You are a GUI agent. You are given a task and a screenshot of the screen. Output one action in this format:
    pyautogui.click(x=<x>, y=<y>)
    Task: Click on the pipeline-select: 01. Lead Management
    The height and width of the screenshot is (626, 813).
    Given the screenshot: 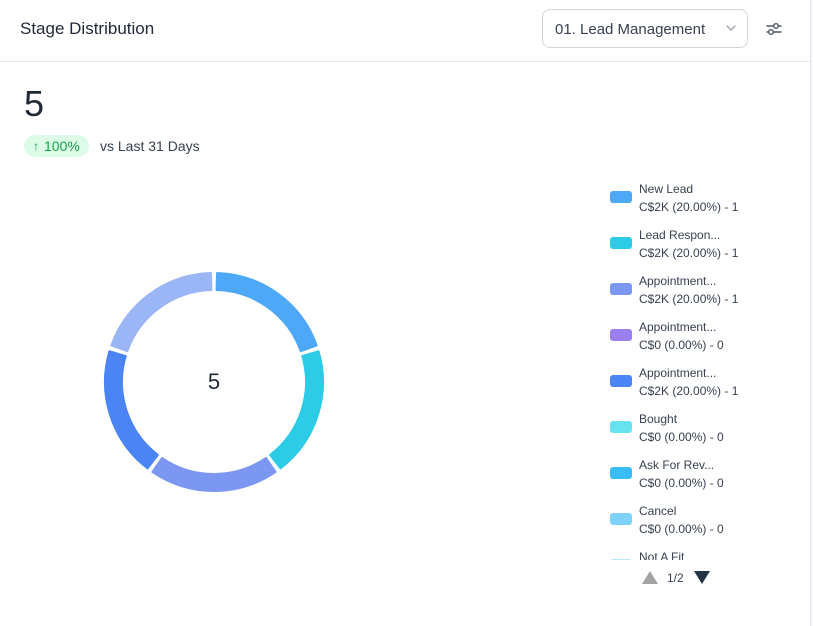 What is the action you would take?
    pyautogui.click(x=645, y=28)
    